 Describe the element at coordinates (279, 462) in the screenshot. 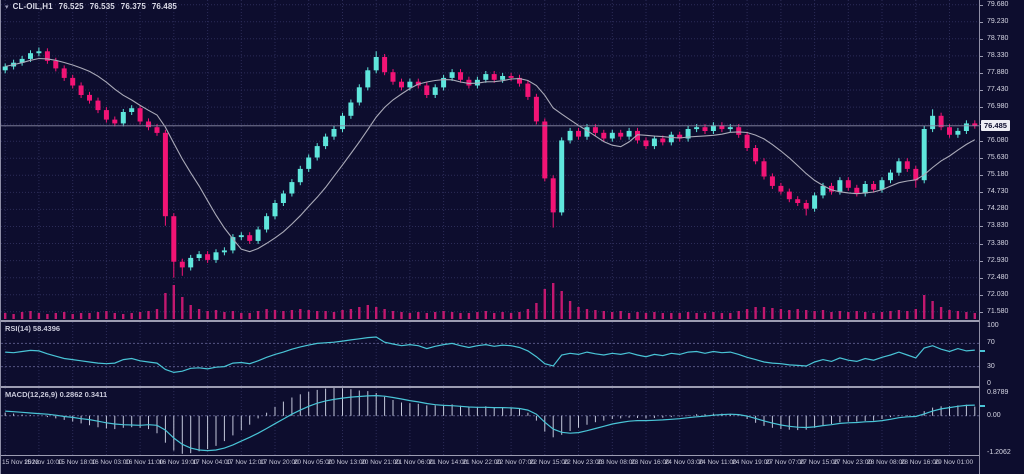

I see `time-axis-label: 17 Nov 20:00` at that location.